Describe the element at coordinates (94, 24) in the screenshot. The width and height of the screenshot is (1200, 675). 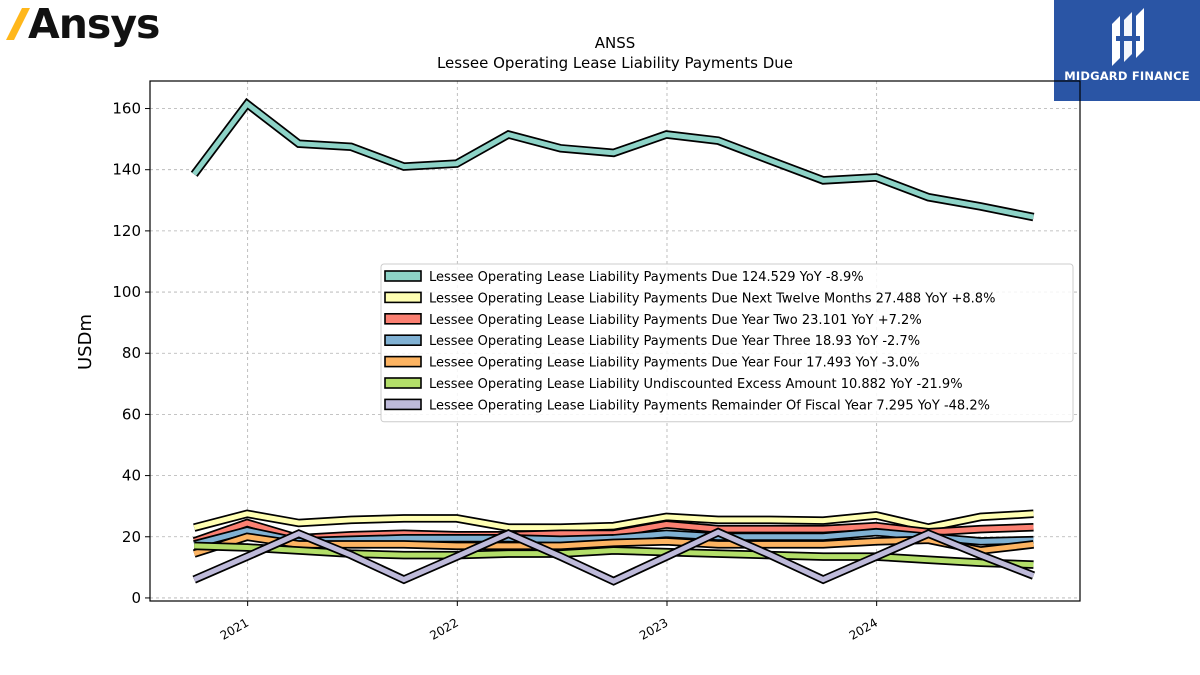
I see `ansys-logo-text: Ansys` at that location.